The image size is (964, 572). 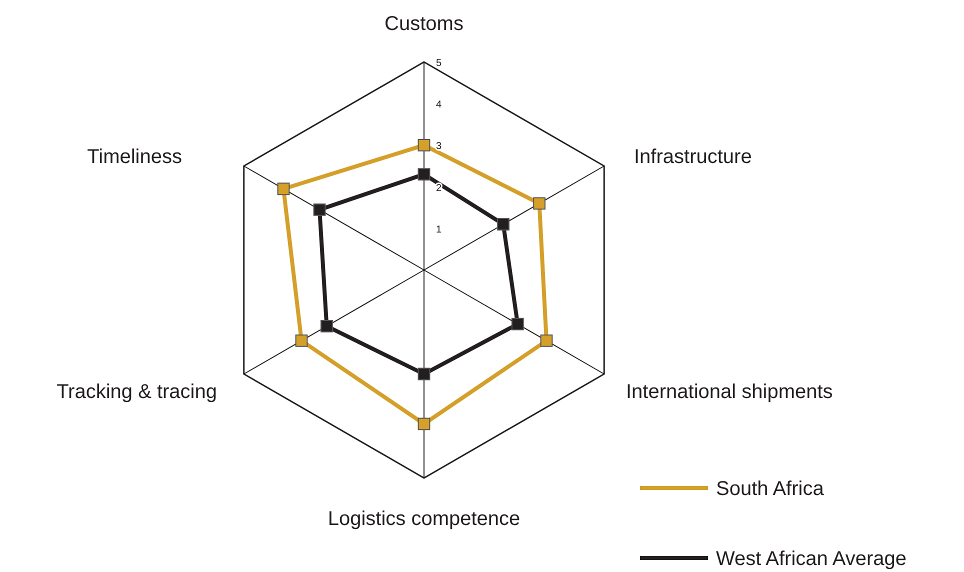 I want to click on spoke-label: Infrastructure, so click(x=693, y=157).